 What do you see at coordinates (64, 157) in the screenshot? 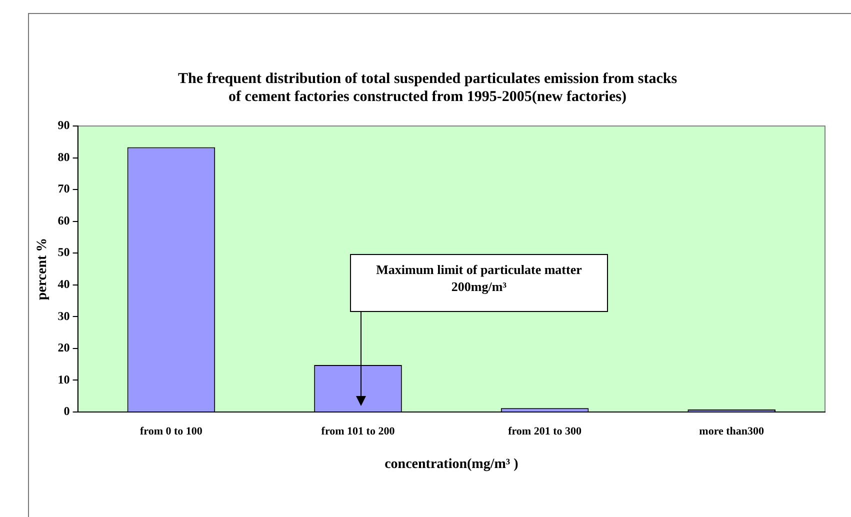
I see `y-tick-label: 80` at bounding box center [64, 157].